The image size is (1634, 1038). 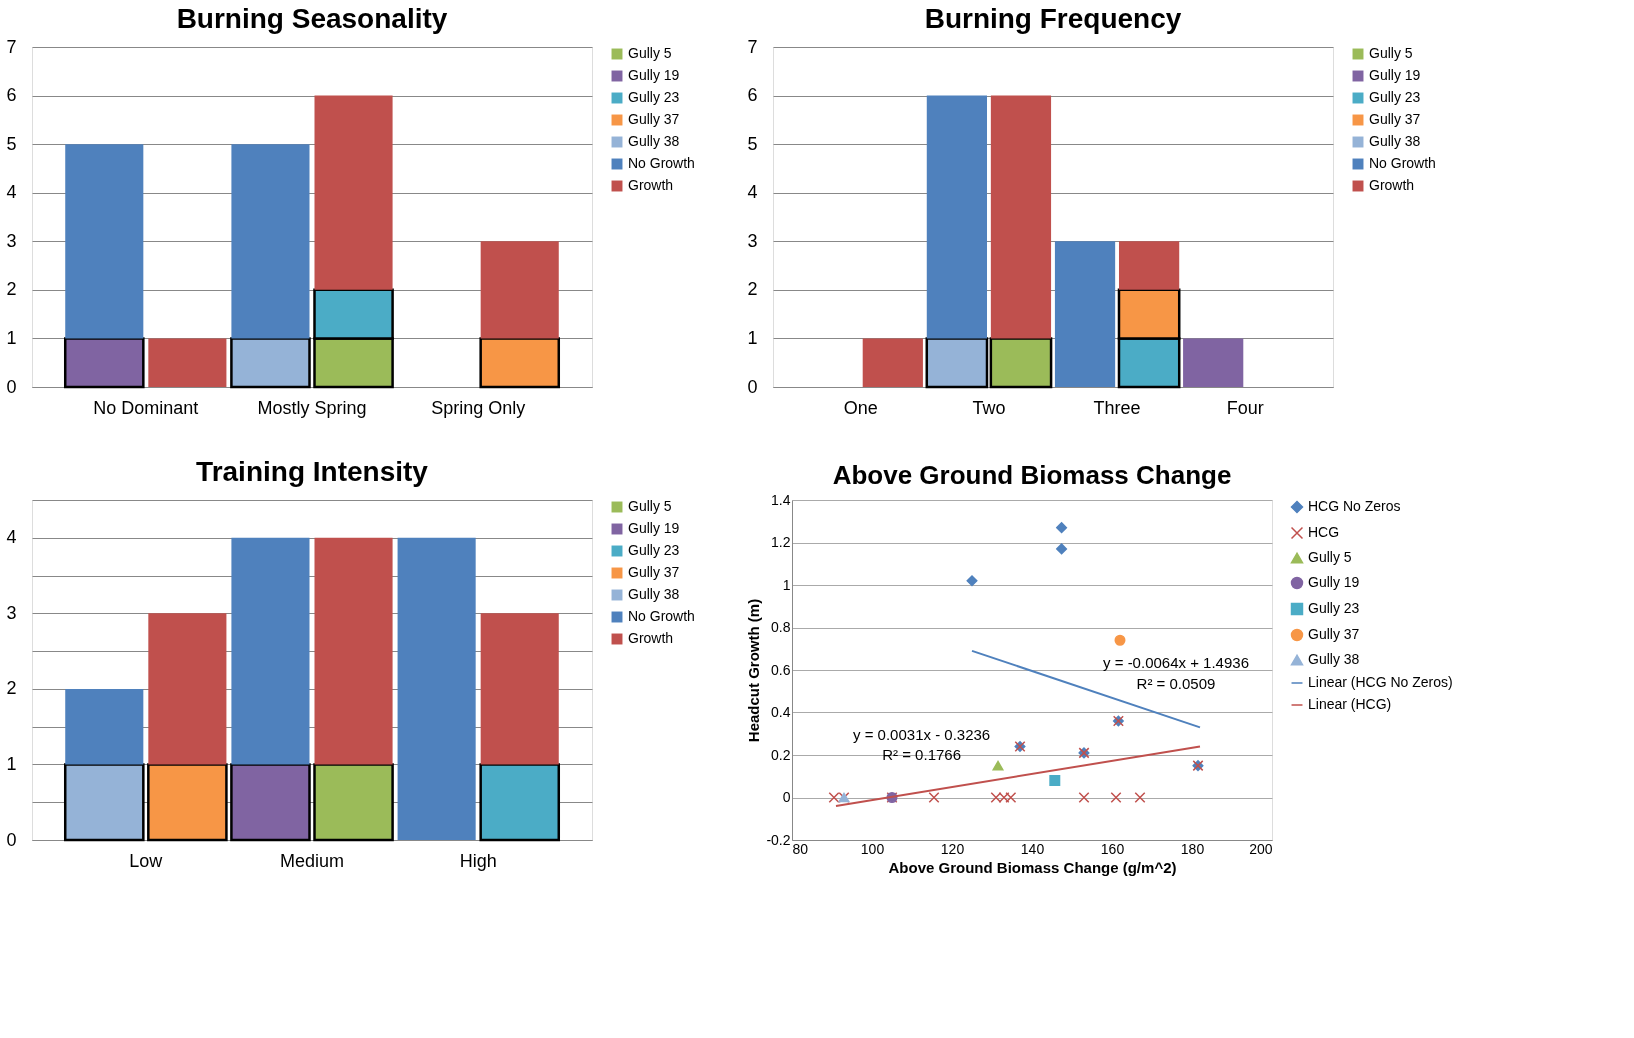 I want to click on chart-title: Above Ground Biomass Change, so click(x=1032, y=475).